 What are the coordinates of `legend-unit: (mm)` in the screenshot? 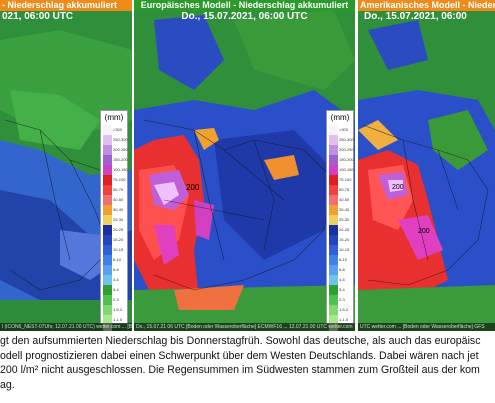 It's located at (114, 117).